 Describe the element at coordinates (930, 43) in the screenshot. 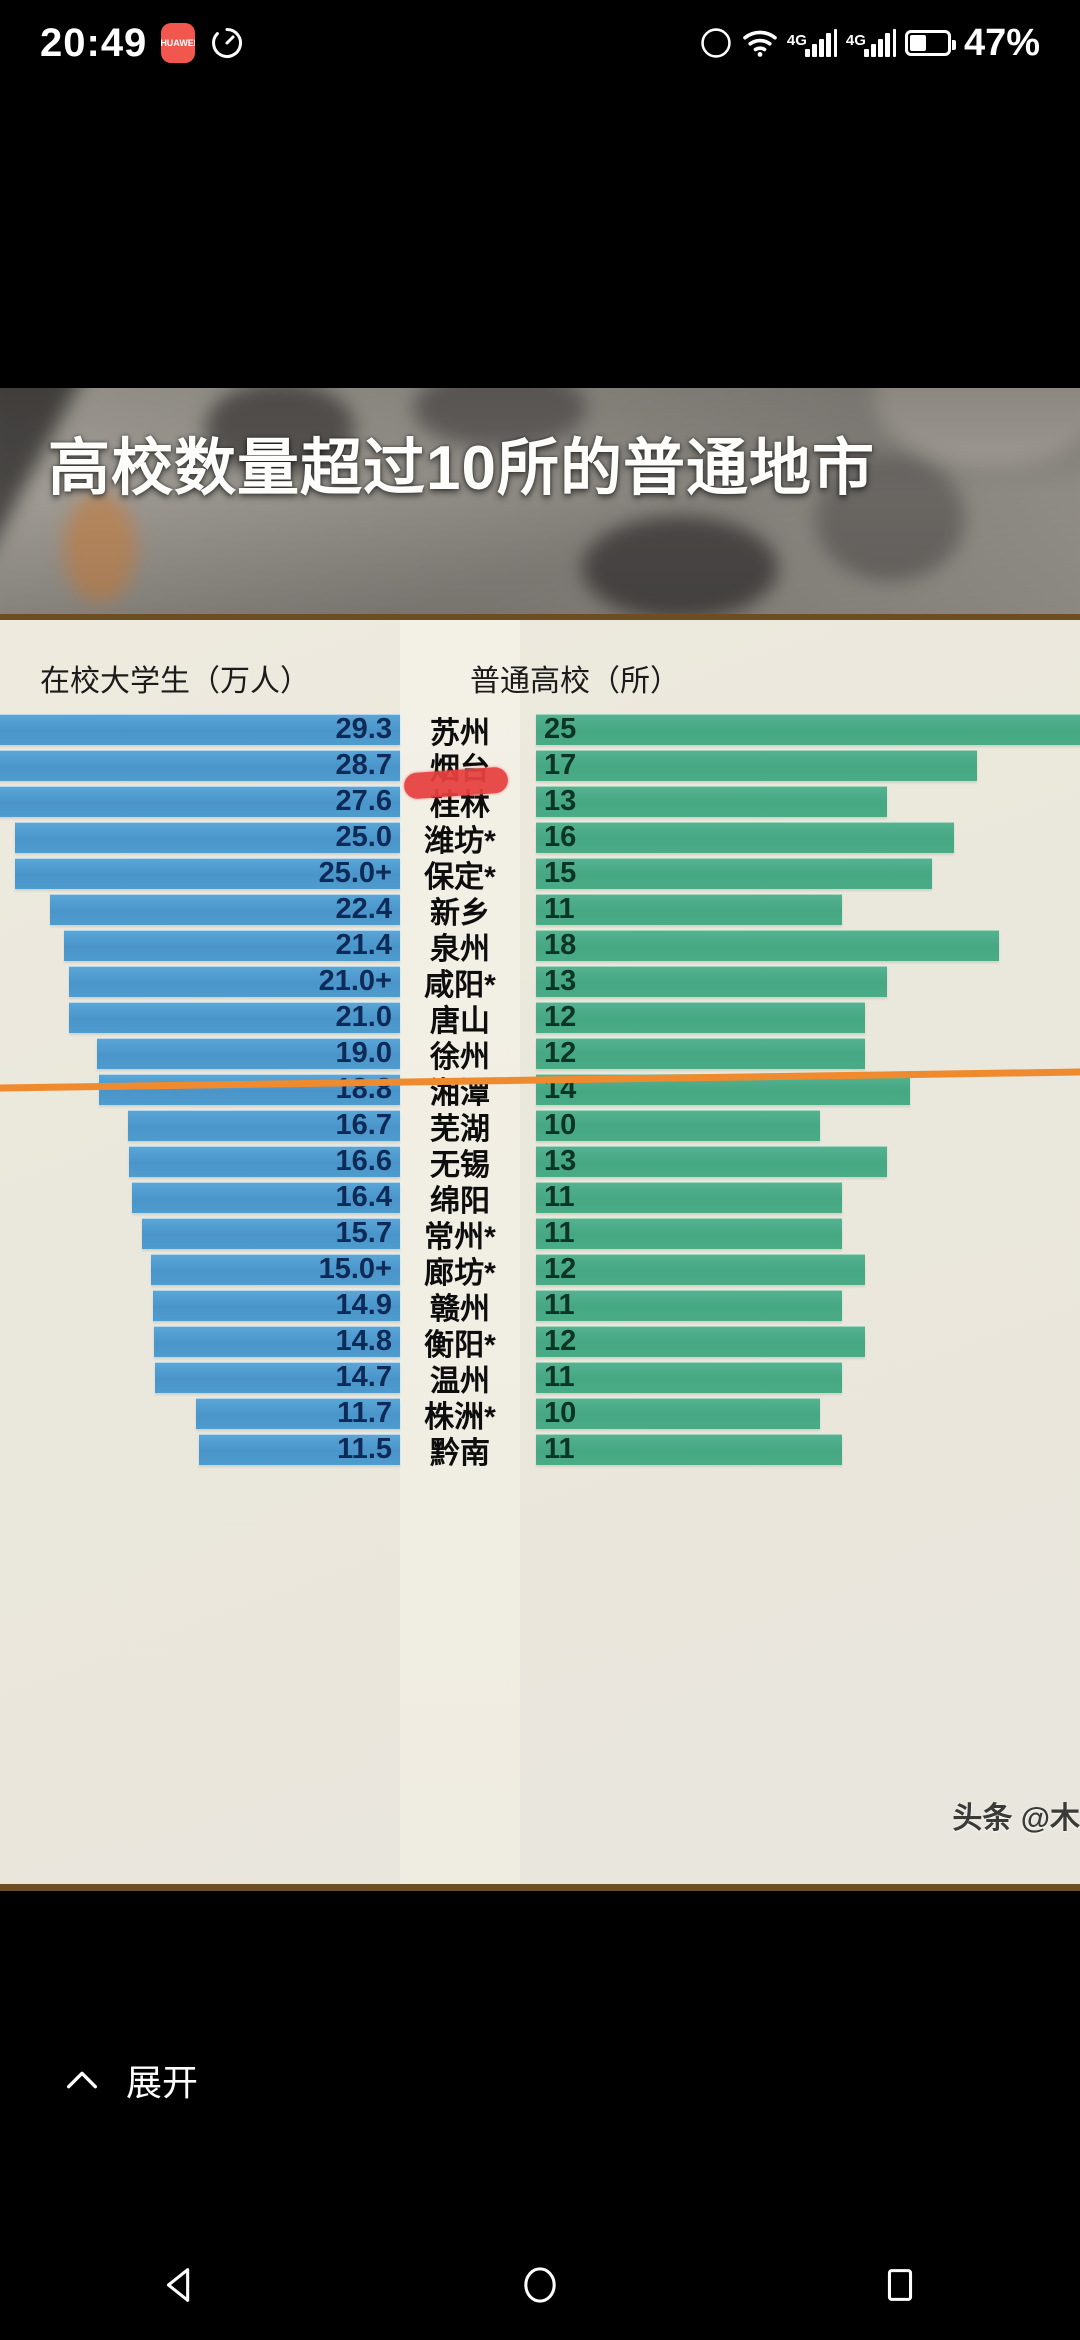

I see `battery-icon` at that location.